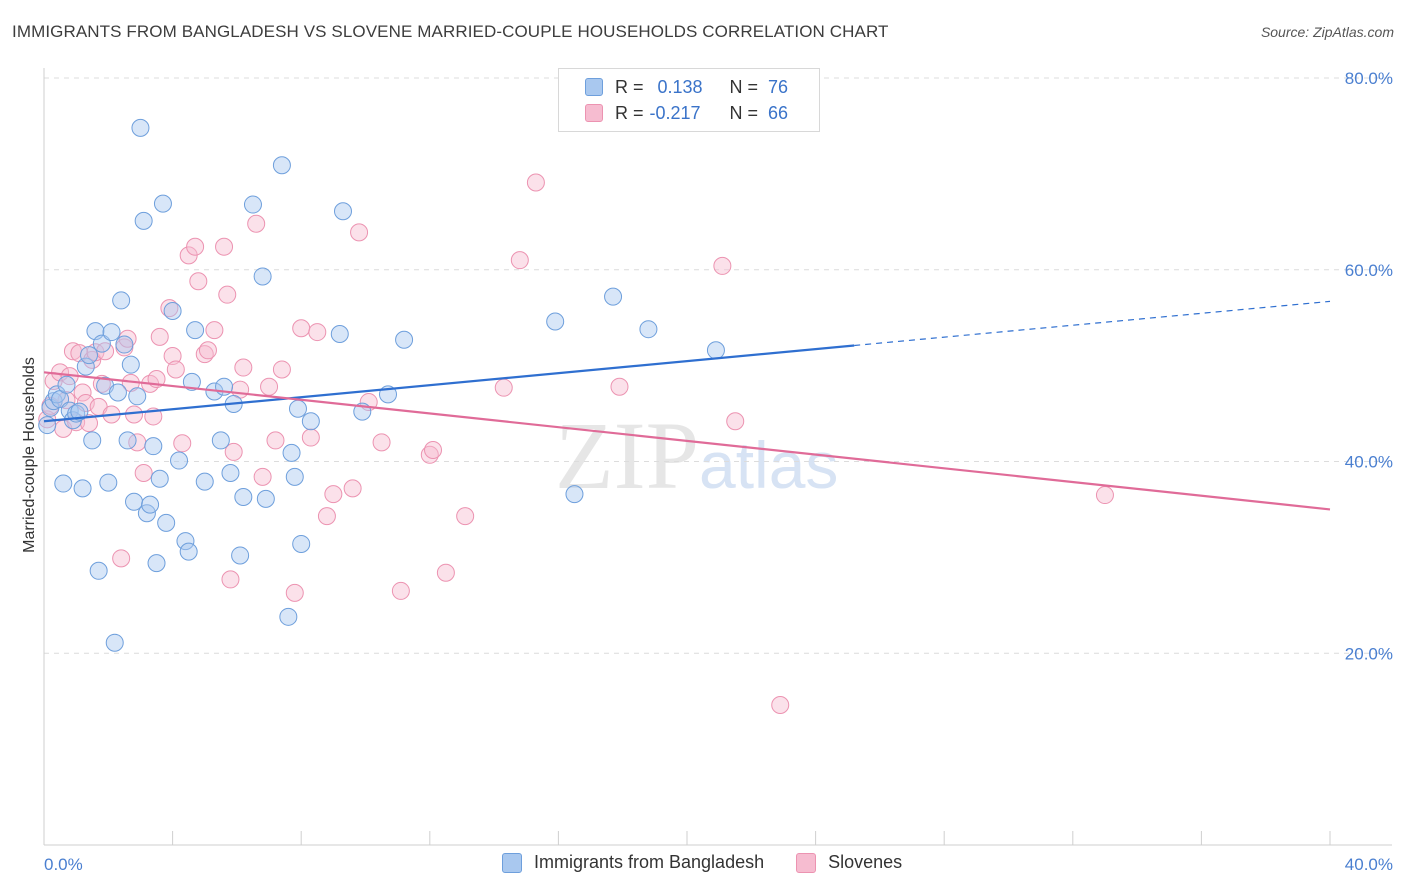 This screenshot has height=892, width=1406. I want to click on series1-legend-swatch-icon, so click(512, 862).